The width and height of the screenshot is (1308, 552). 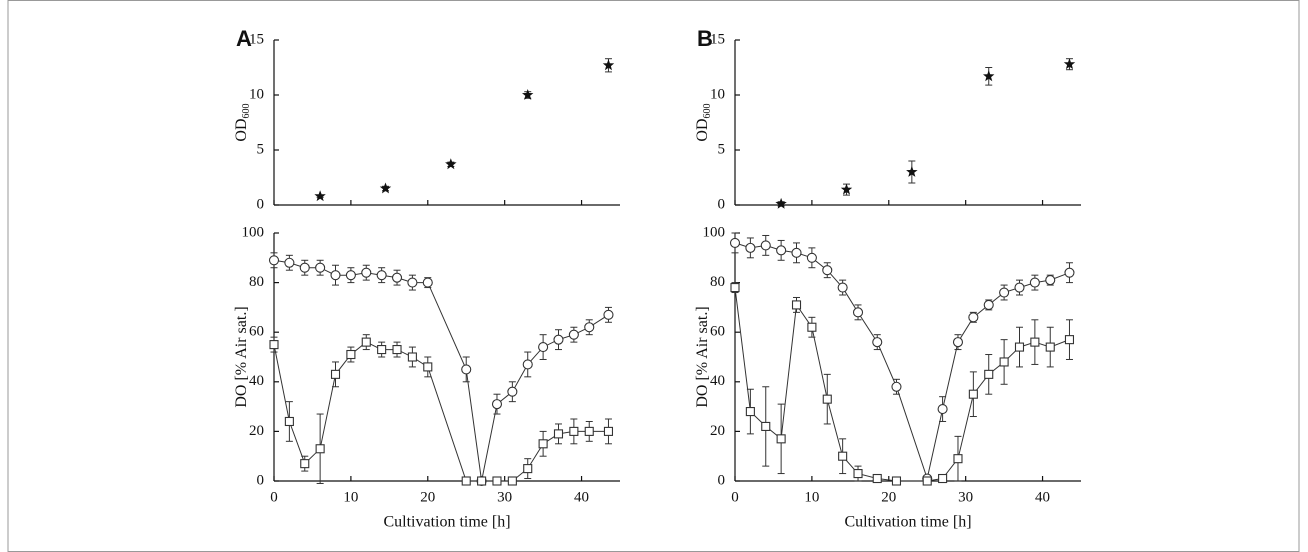 I want to click on y-tick-label: 10, so click(x=256, y=94).